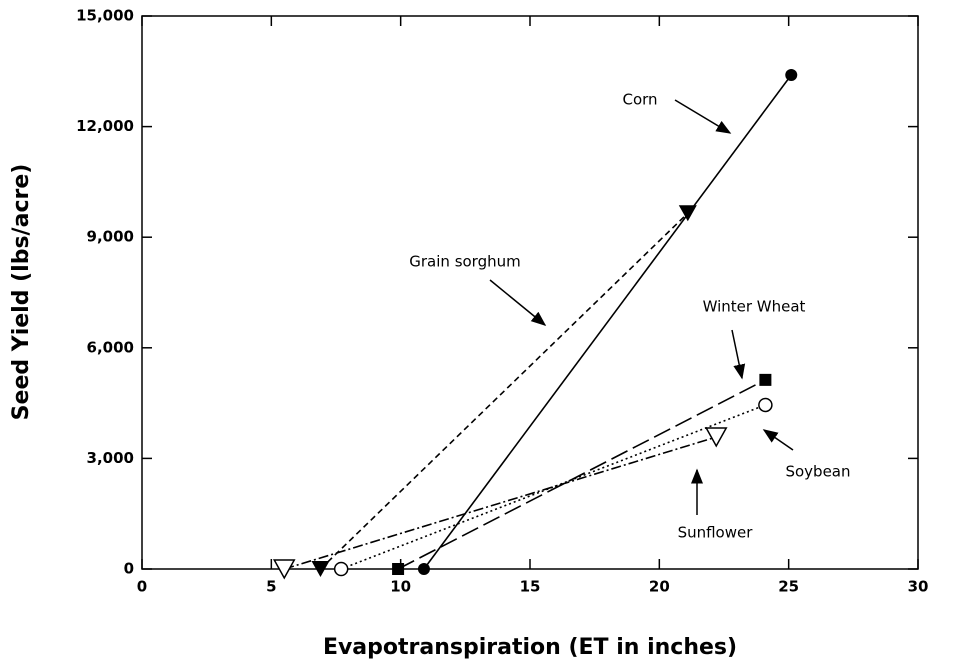 The width and height of the screenshot is (954, 671). I want to click on y-tick-label: 6,000, so click(110, 347).